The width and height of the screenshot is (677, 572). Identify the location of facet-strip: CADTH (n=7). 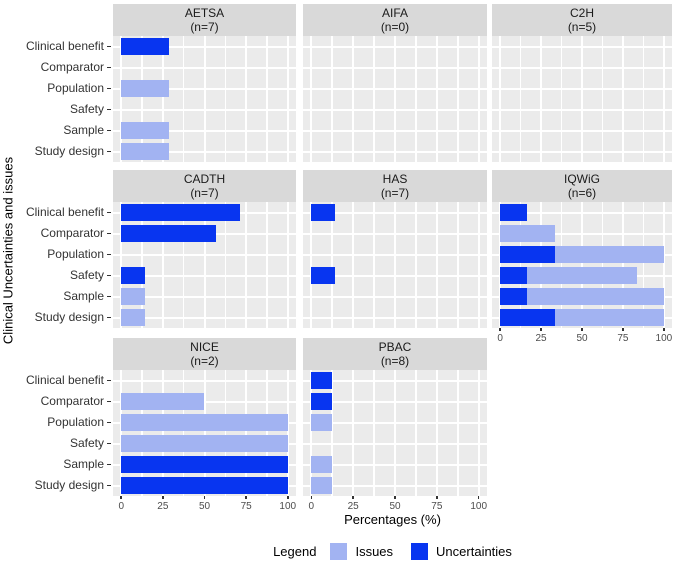
(204, 186).